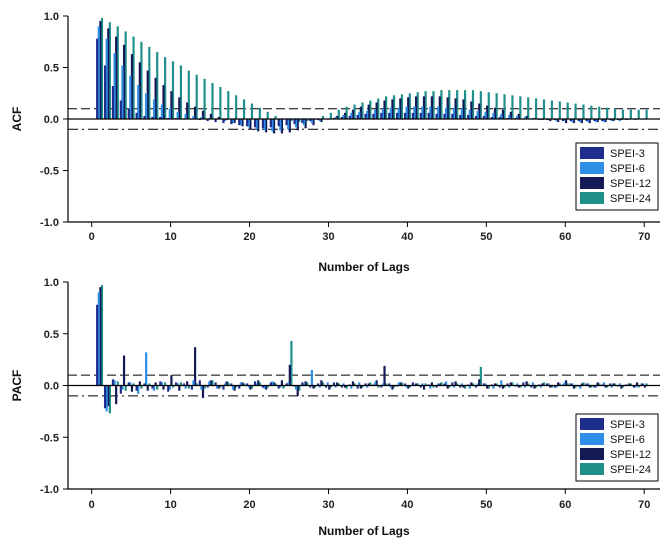 The height and width of the screenshot is (539, 669). Describe the element at coordinates (627, 169) in the screenshot. I see `legend-label-spei-6: SPEI-6` at that location.